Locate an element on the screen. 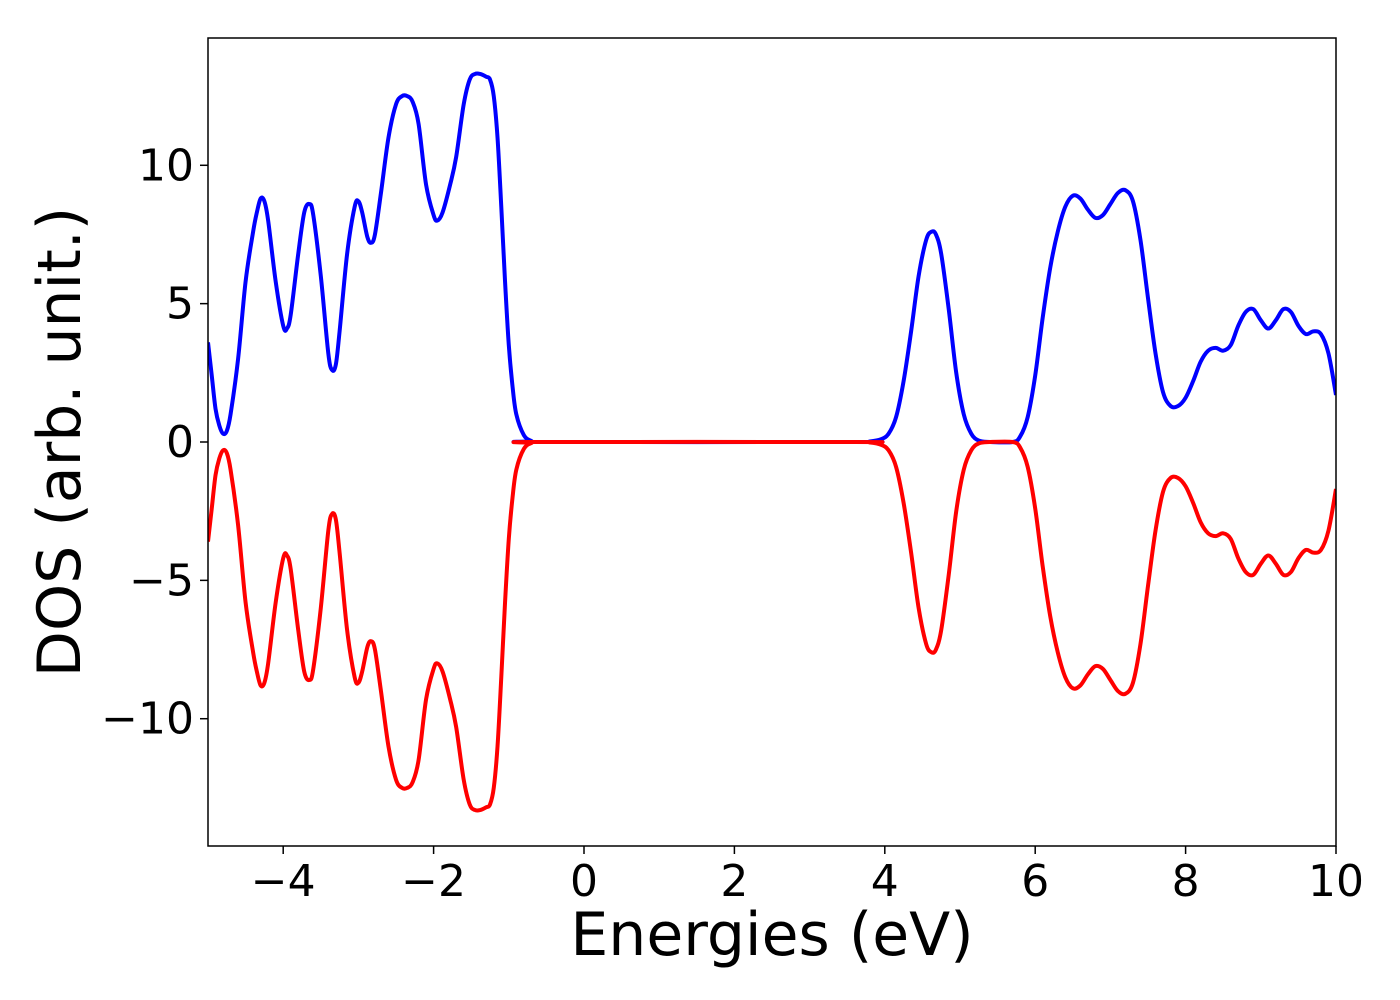  y-tick-label: −10 is located at coordinates (147, 719).